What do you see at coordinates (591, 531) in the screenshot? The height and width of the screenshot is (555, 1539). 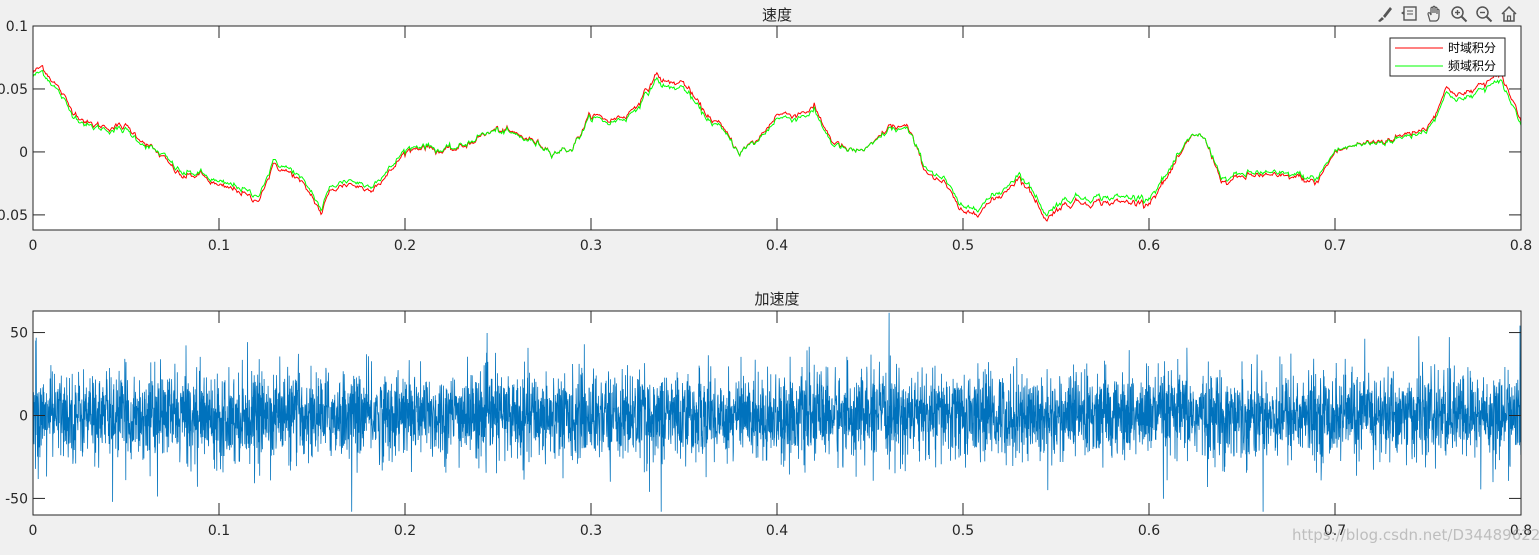 I see `acceleration-xtick-label: 0.3` at bounding box center [591, 531].